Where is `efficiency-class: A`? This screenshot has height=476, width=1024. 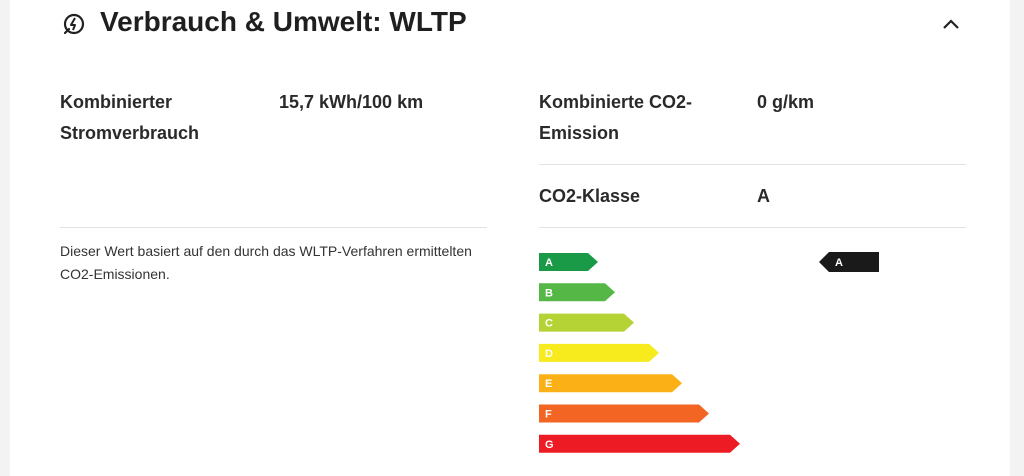
efficiency-class: A is located at coordinates (549, 263).